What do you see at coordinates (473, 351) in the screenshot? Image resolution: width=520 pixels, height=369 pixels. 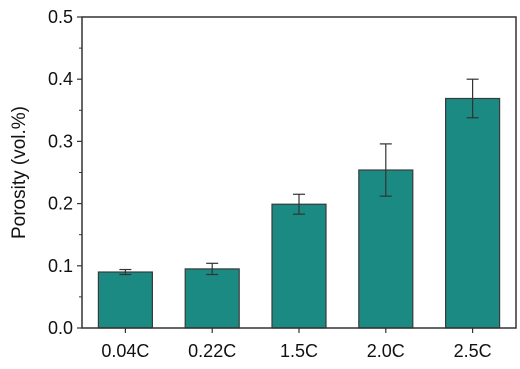 I see `x-tick-label-2.5C: 2.5C` at bounding box center [473, 351].